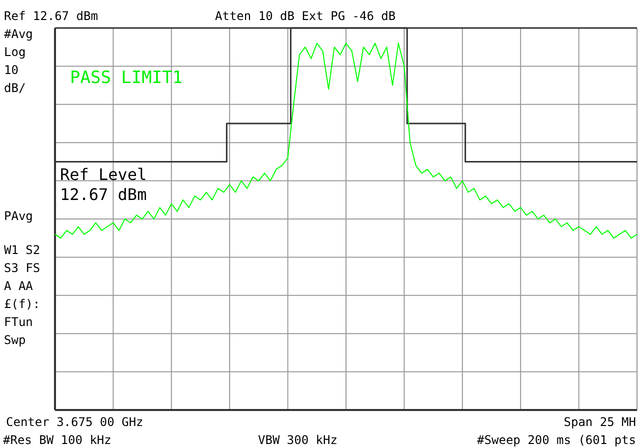 Image resolution: width=638 pixels, height=448 pixels. What do you see at coordinates (22, 250) in the screenshot?
I see `text: W1 S2` at bounding box center [22, 250].